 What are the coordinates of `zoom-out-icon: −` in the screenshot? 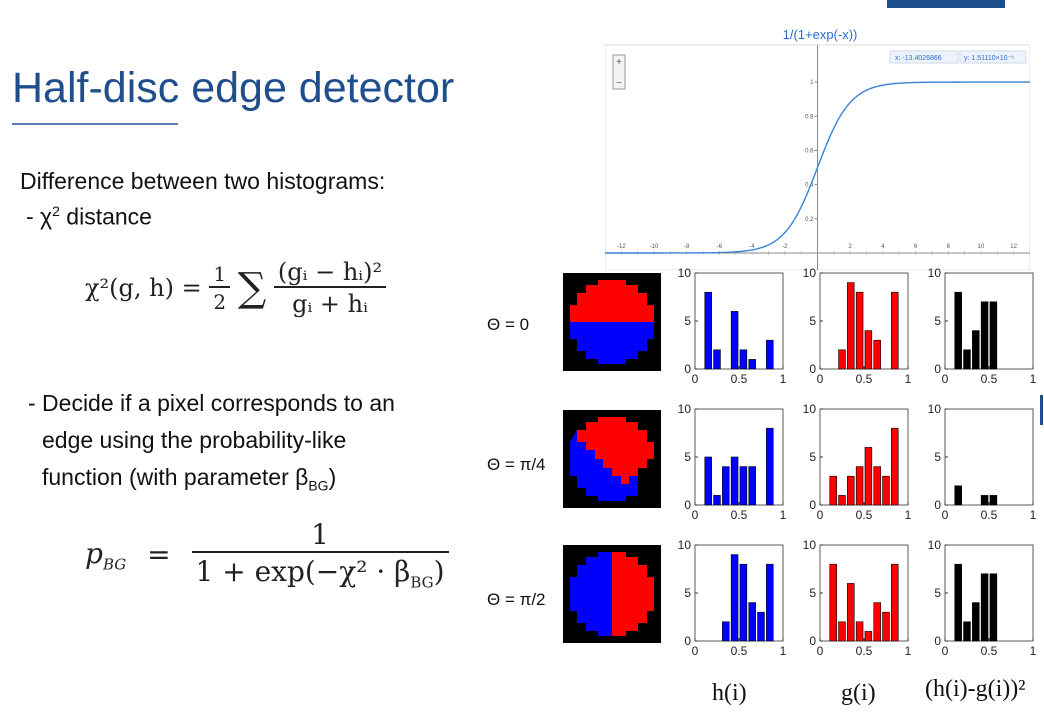 It's located at (619, 83).